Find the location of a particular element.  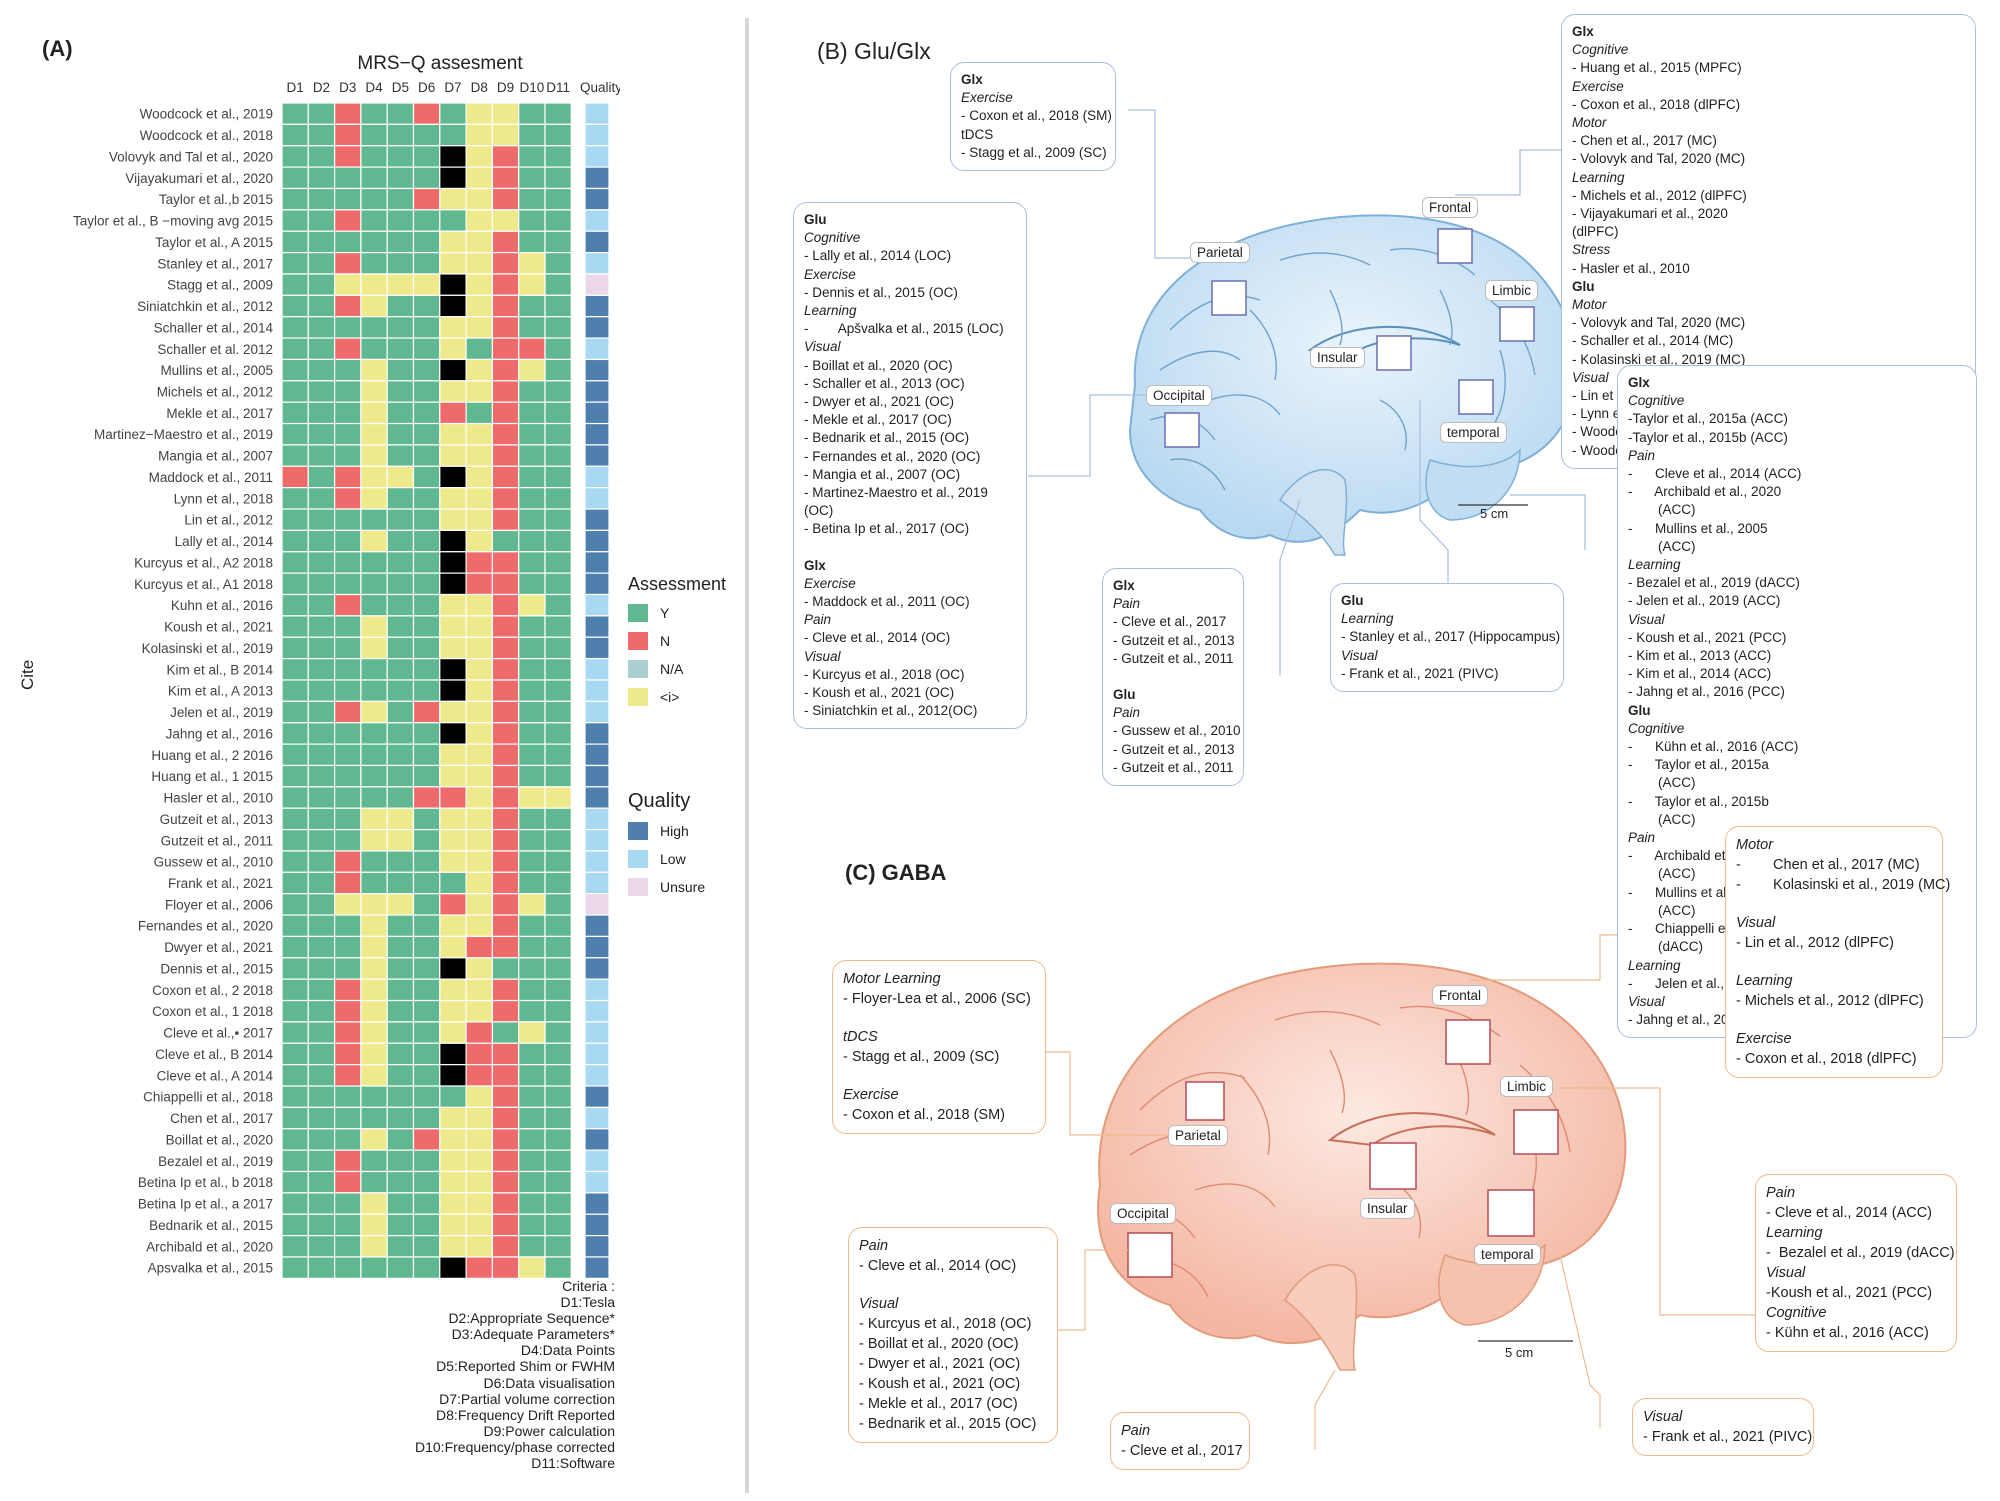

box-line: tDCS is located at coordinates (977, 134).